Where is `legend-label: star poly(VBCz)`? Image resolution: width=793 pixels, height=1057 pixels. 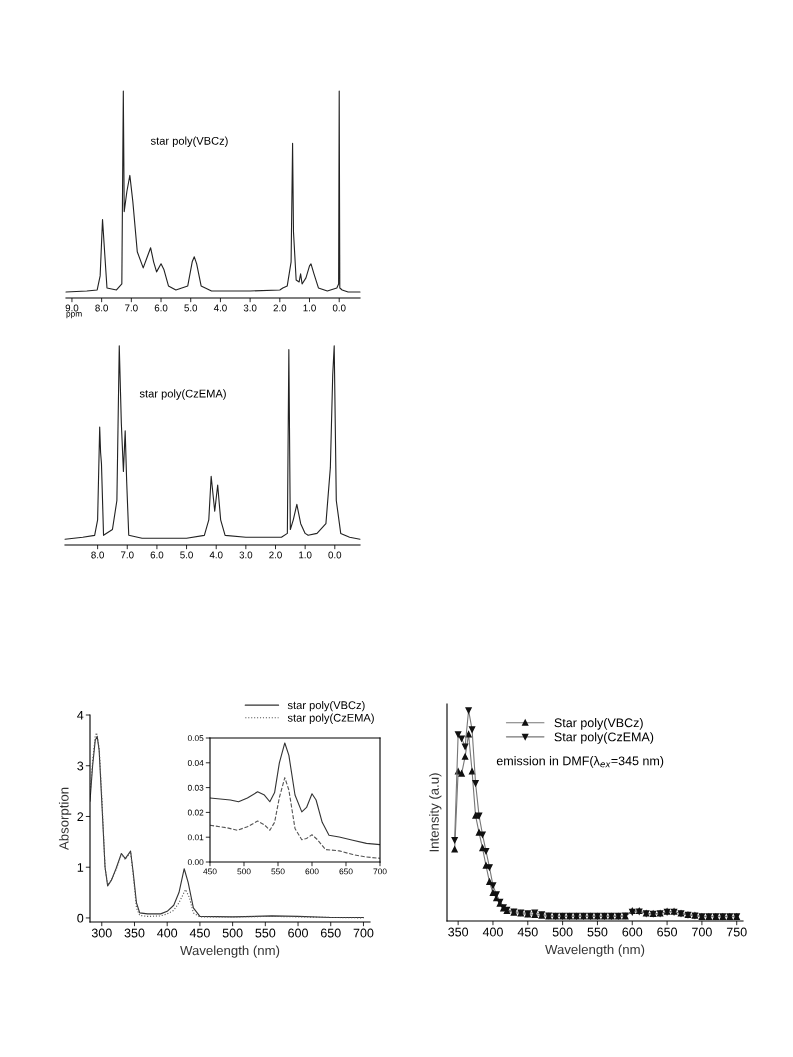
legend-label: star poly(VBCz) is located at coordinates (326, 706).